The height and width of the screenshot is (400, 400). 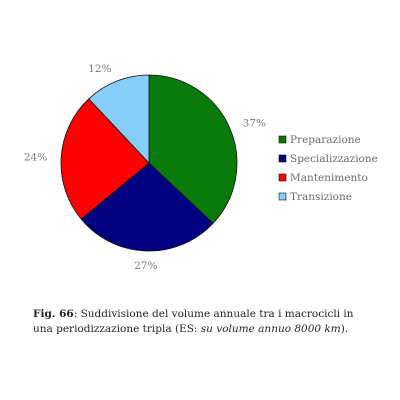 What do you see at coordinates (282, 177) in the screenshot?
I see `legend-swatch-mantenimento` at bounding box center [282, 177].